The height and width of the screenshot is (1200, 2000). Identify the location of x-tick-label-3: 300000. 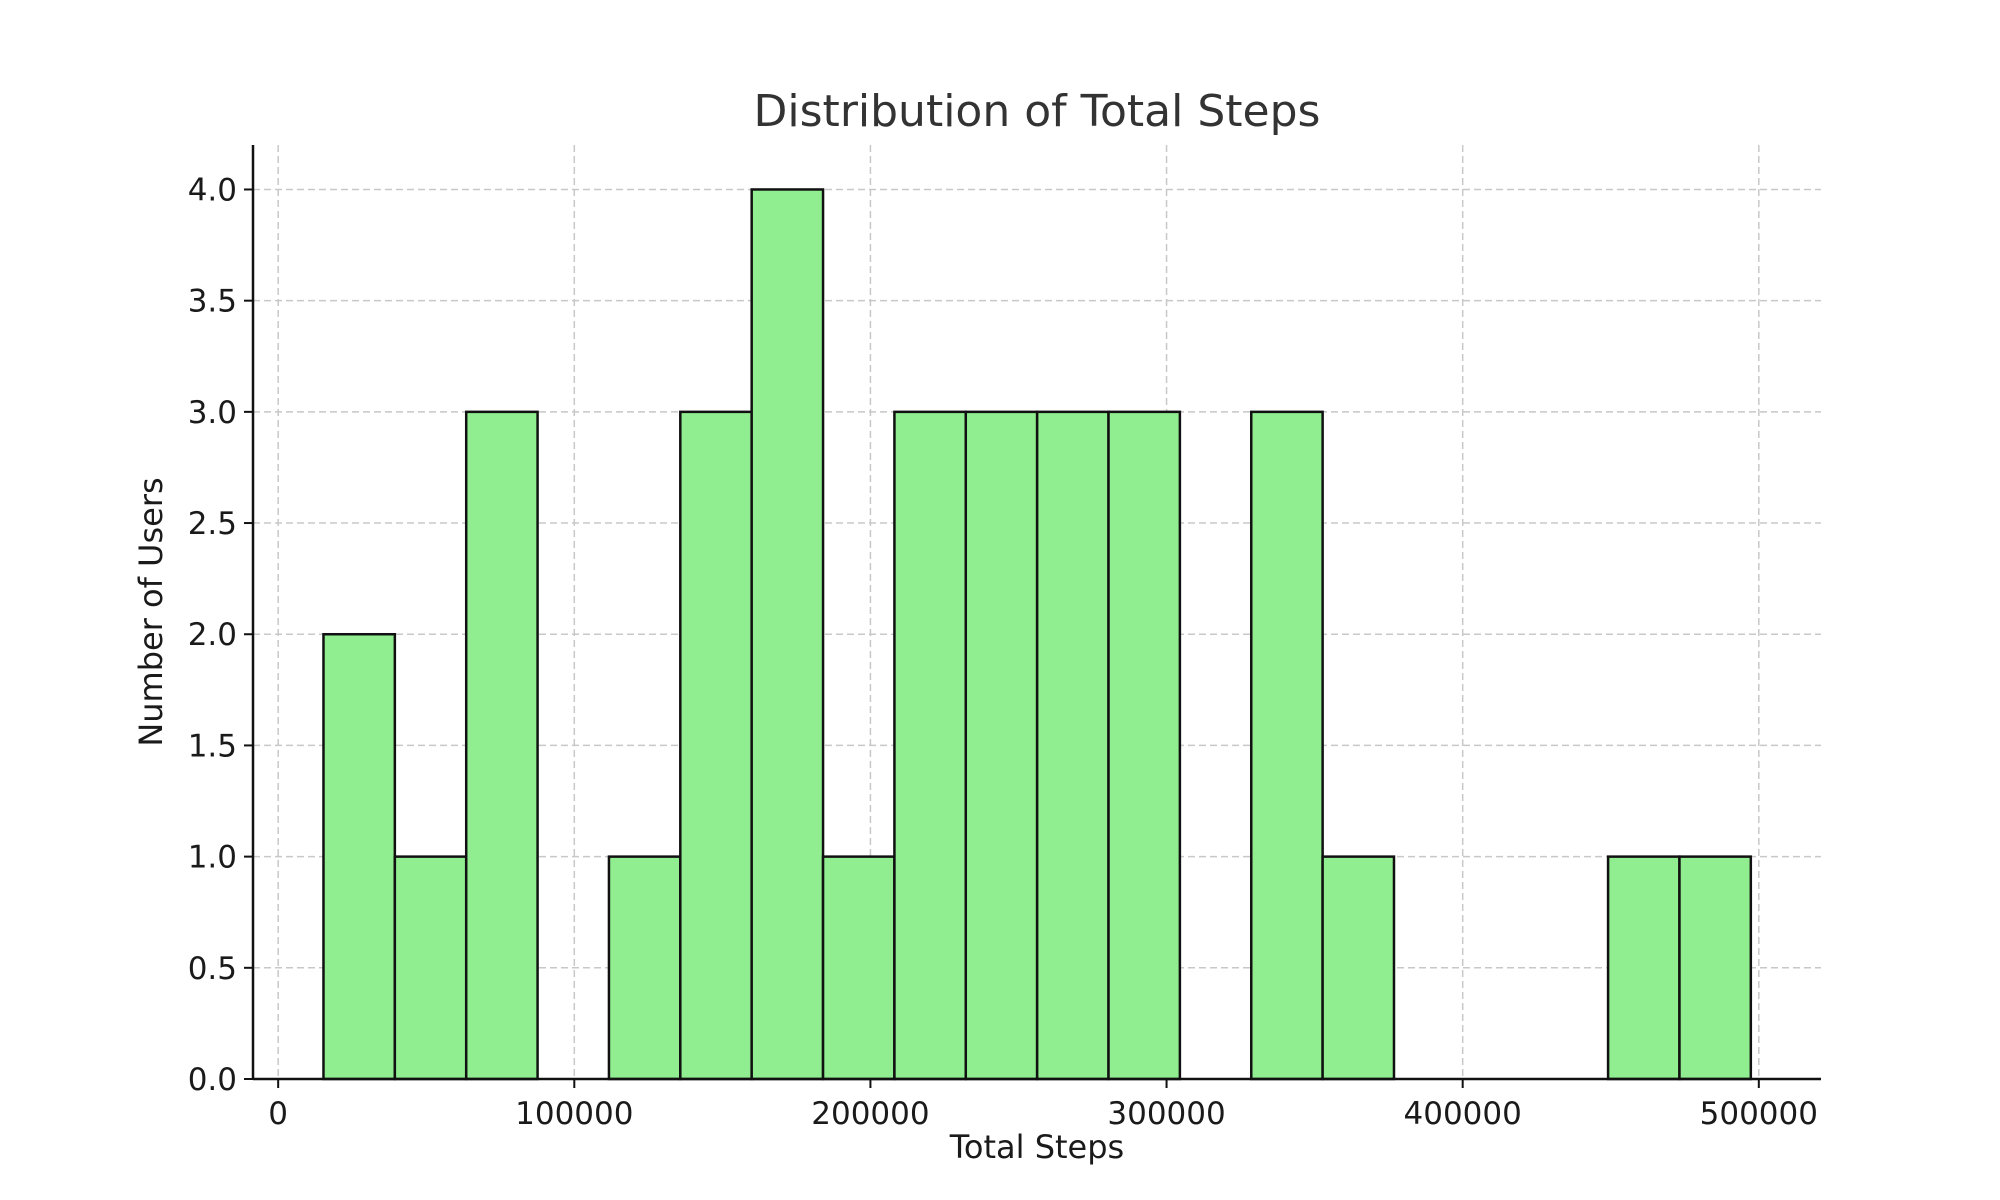
(1166, 1114).